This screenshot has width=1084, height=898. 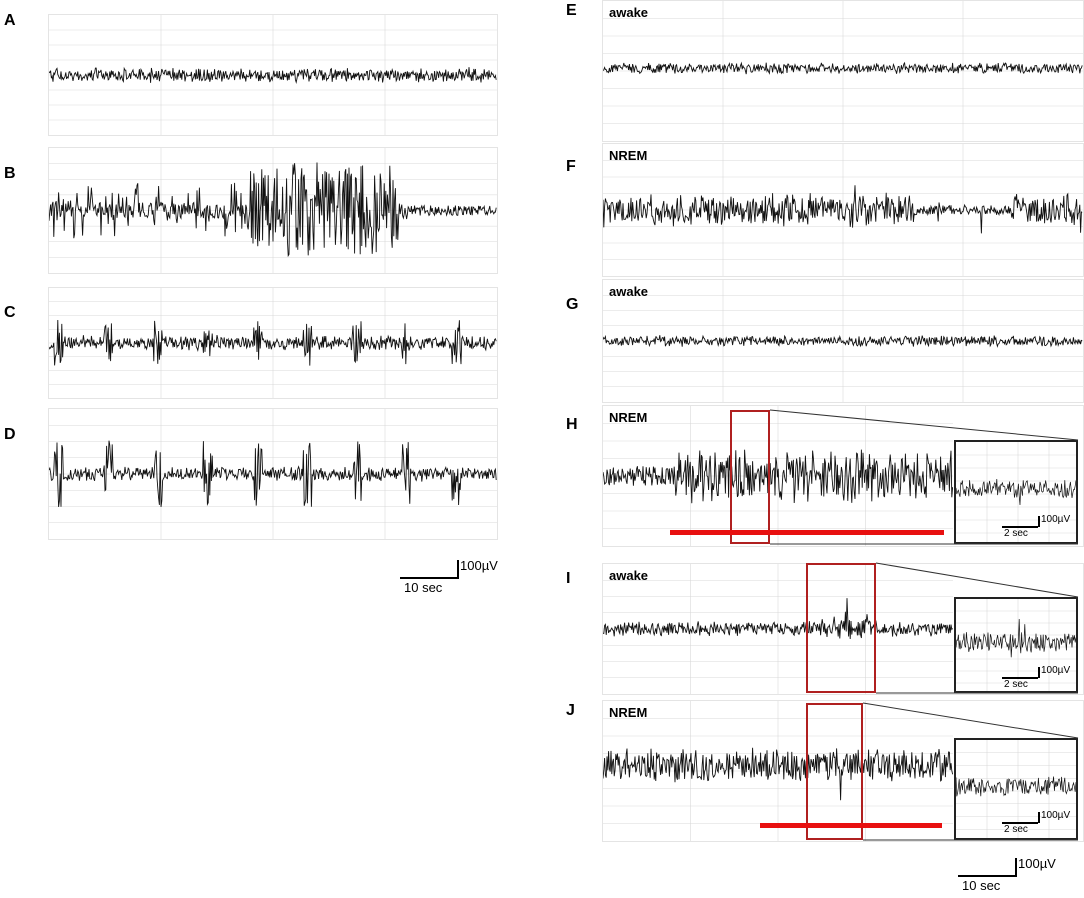 I want to click on inset-trace-i, so click(x=1016, y=645).